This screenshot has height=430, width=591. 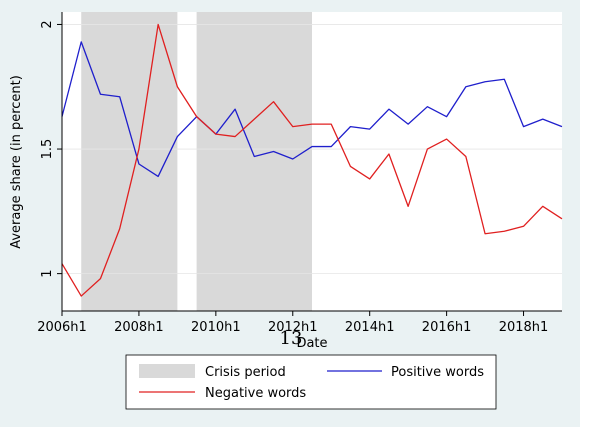 What do you see at coordinates (16, 162) in the screenshot?
I see `y-axis-title: Average share (in percent)` at bounding box center [16, 162].